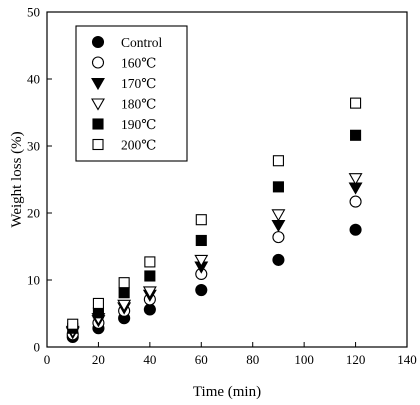 The height and width of the screenshot is (405, 420). Describe the element at coordinates (138, 124) in the screenshot. I see `legend-label: 190℃` at that location.